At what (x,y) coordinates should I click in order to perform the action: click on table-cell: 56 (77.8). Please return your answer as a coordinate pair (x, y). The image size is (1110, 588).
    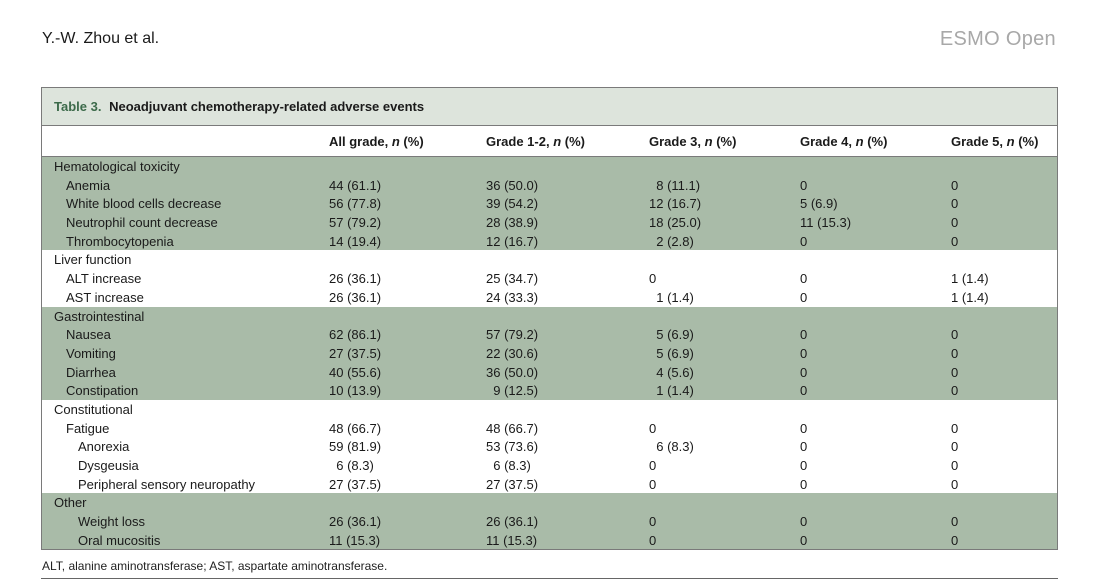
    Looking at the image, I should click on (355, 204).